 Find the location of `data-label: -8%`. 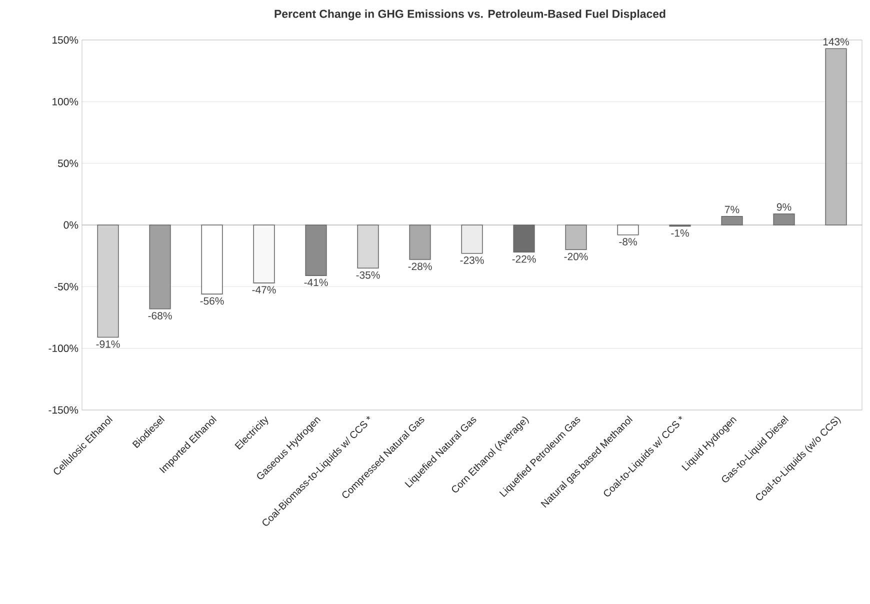

data-label: -8% is located at coordinates (628, 242).